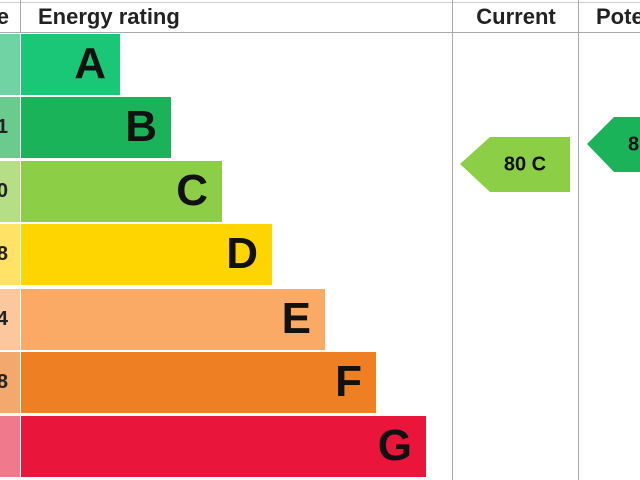 The height and width of the screenshot is (480, 640). I want to click on current-arrow, so click(515, 164).